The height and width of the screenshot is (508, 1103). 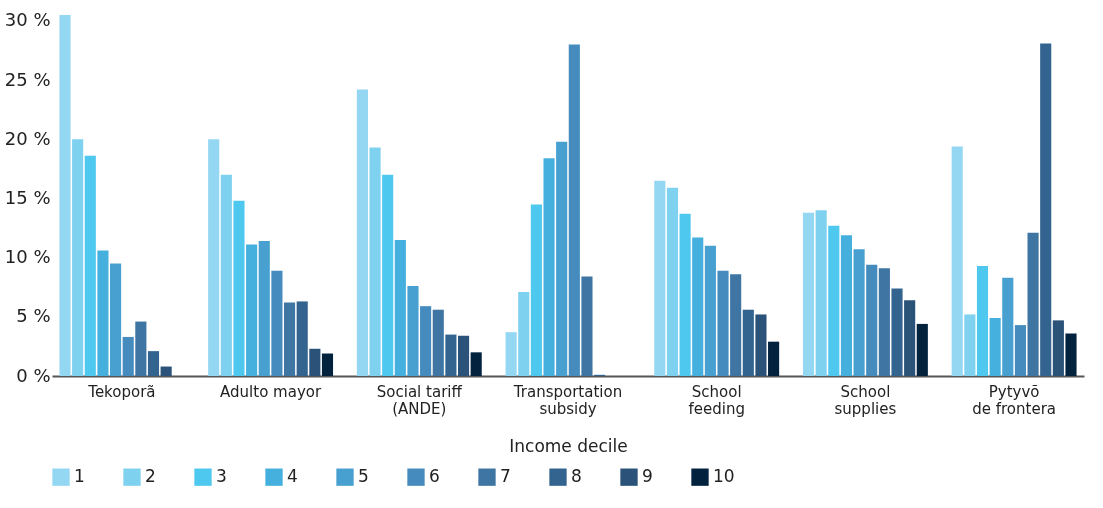 I want to click on legend-label: 9, so click(x=647, y=476).